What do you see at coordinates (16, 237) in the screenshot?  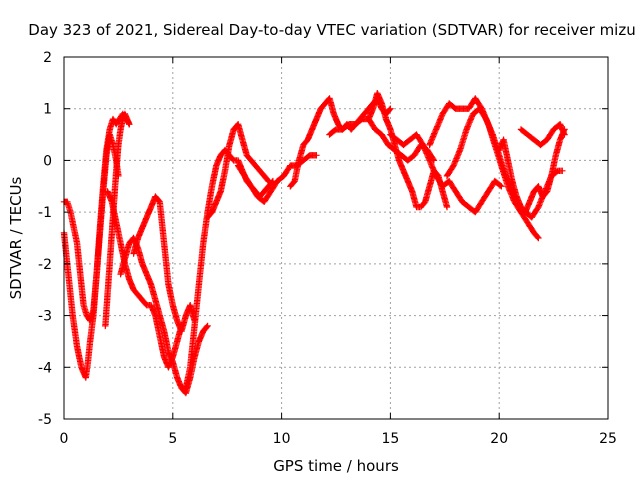 I see `y-axis-label: SDTVAR / TECUs` at bounding box center [16, 237].